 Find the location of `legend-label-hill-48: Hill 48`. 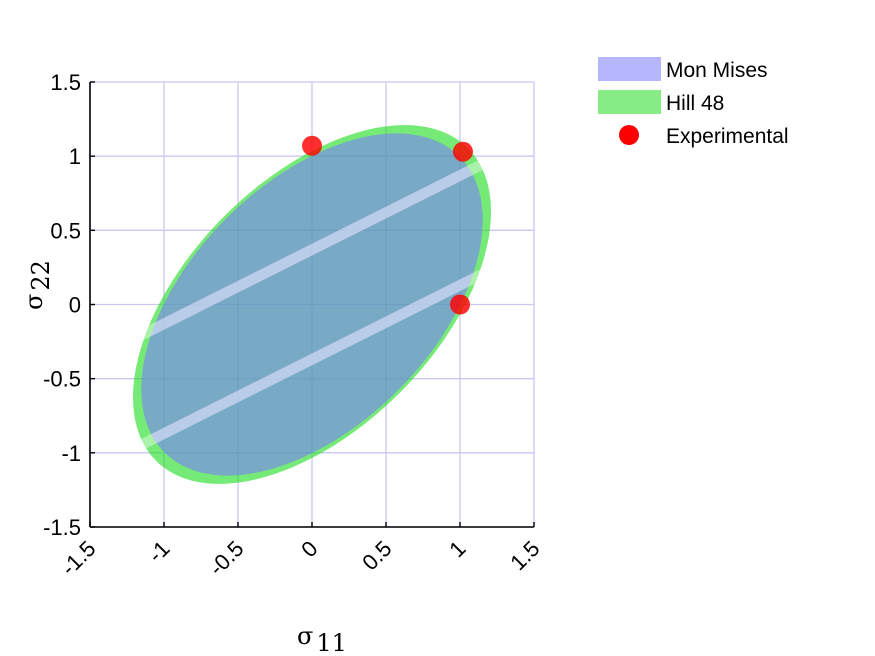

legend-label-hill-48: Hill 48 is located at coordinates (695, 103).